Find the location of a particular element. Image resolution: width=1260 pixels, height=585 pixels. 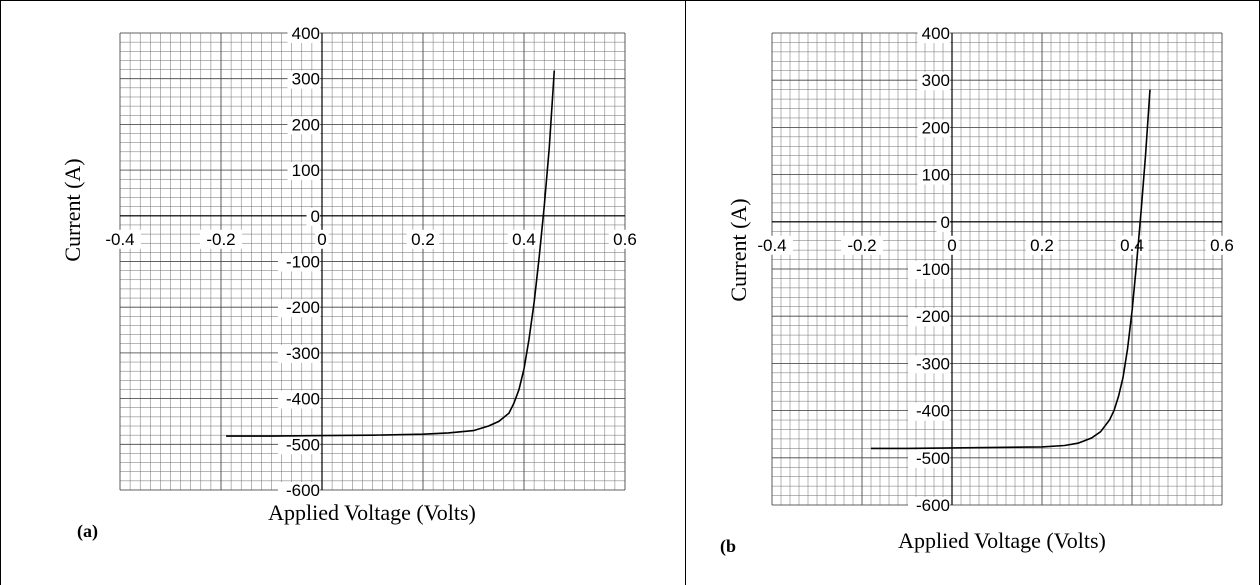

panel-label: (a) is located at coordinates (87, 531).